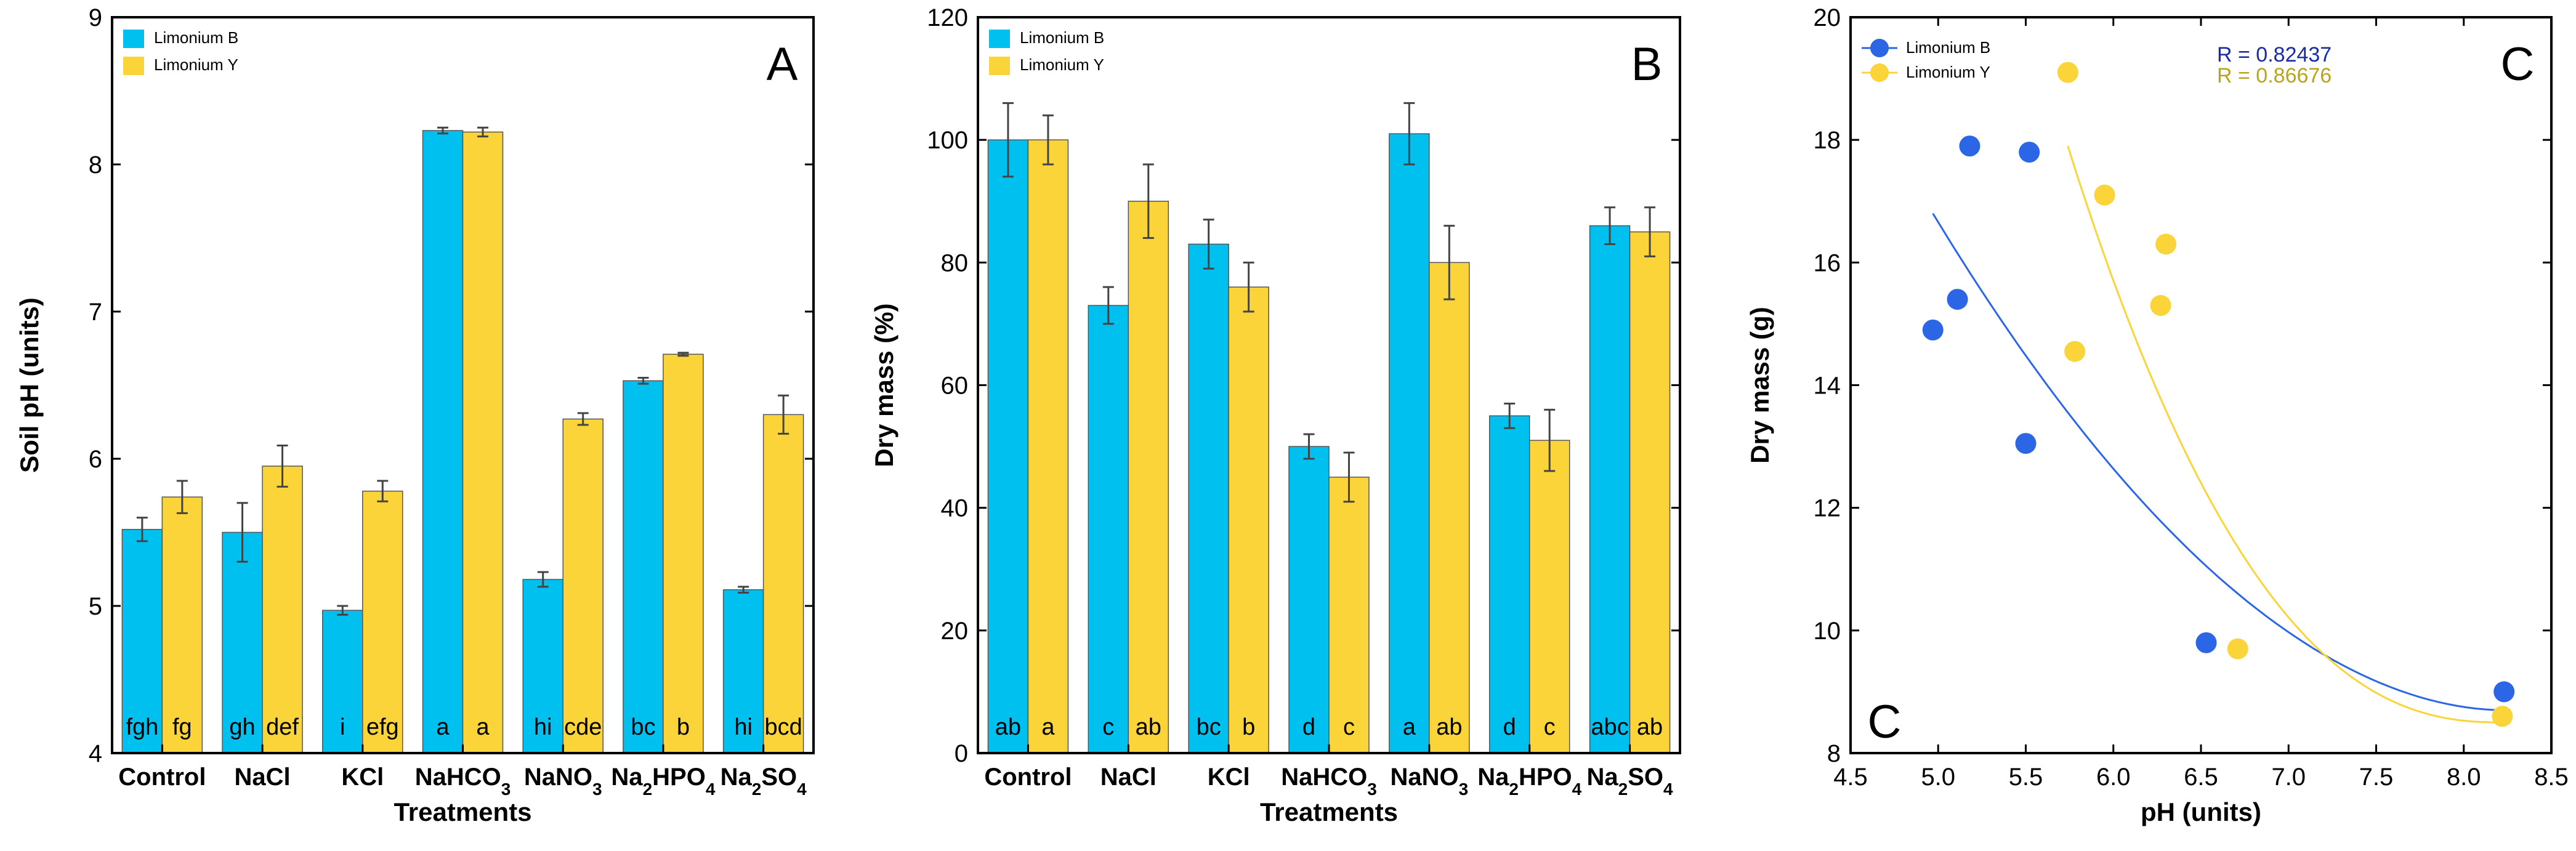 The height and width of the screenshot is (851, 2576). I want to click on y-tick-label: 9, so click(95, 17).